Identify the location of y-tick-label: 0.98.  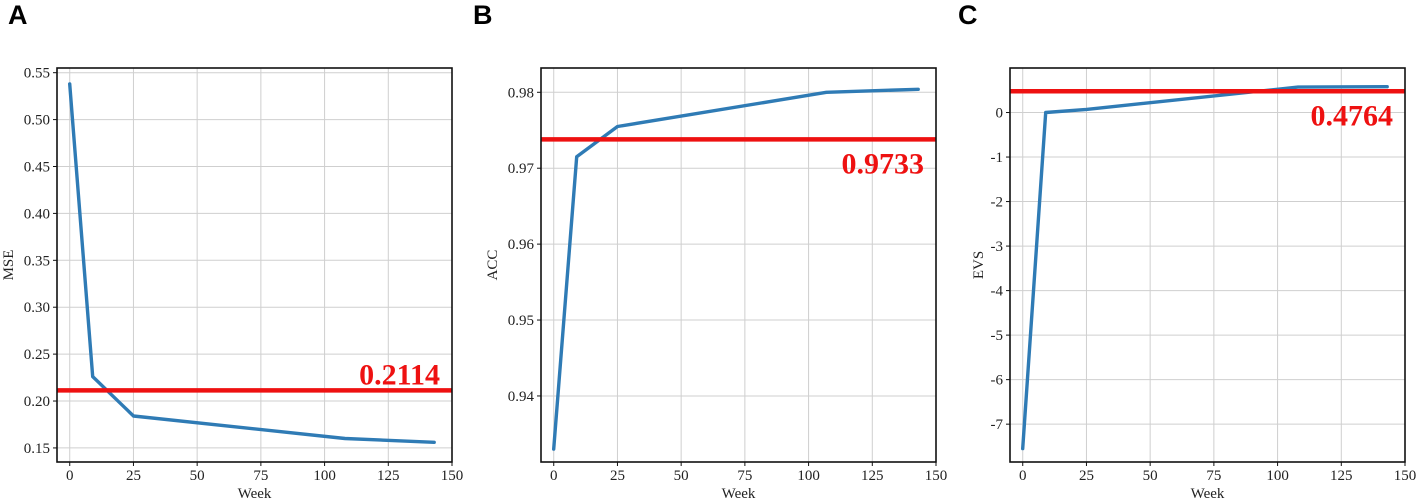
(521, 93).